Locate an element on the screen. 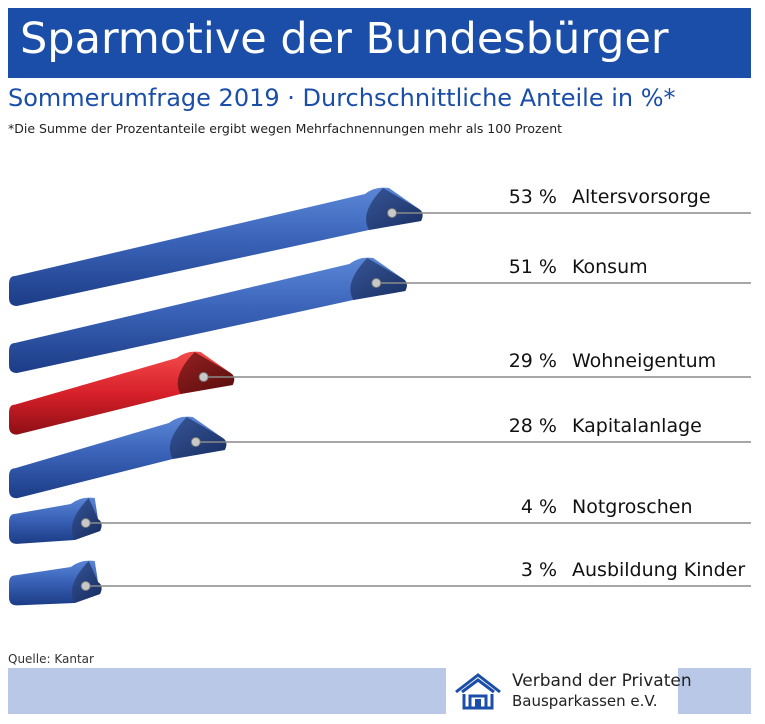  value-label: 4 % is located at coordinates (539, 507).